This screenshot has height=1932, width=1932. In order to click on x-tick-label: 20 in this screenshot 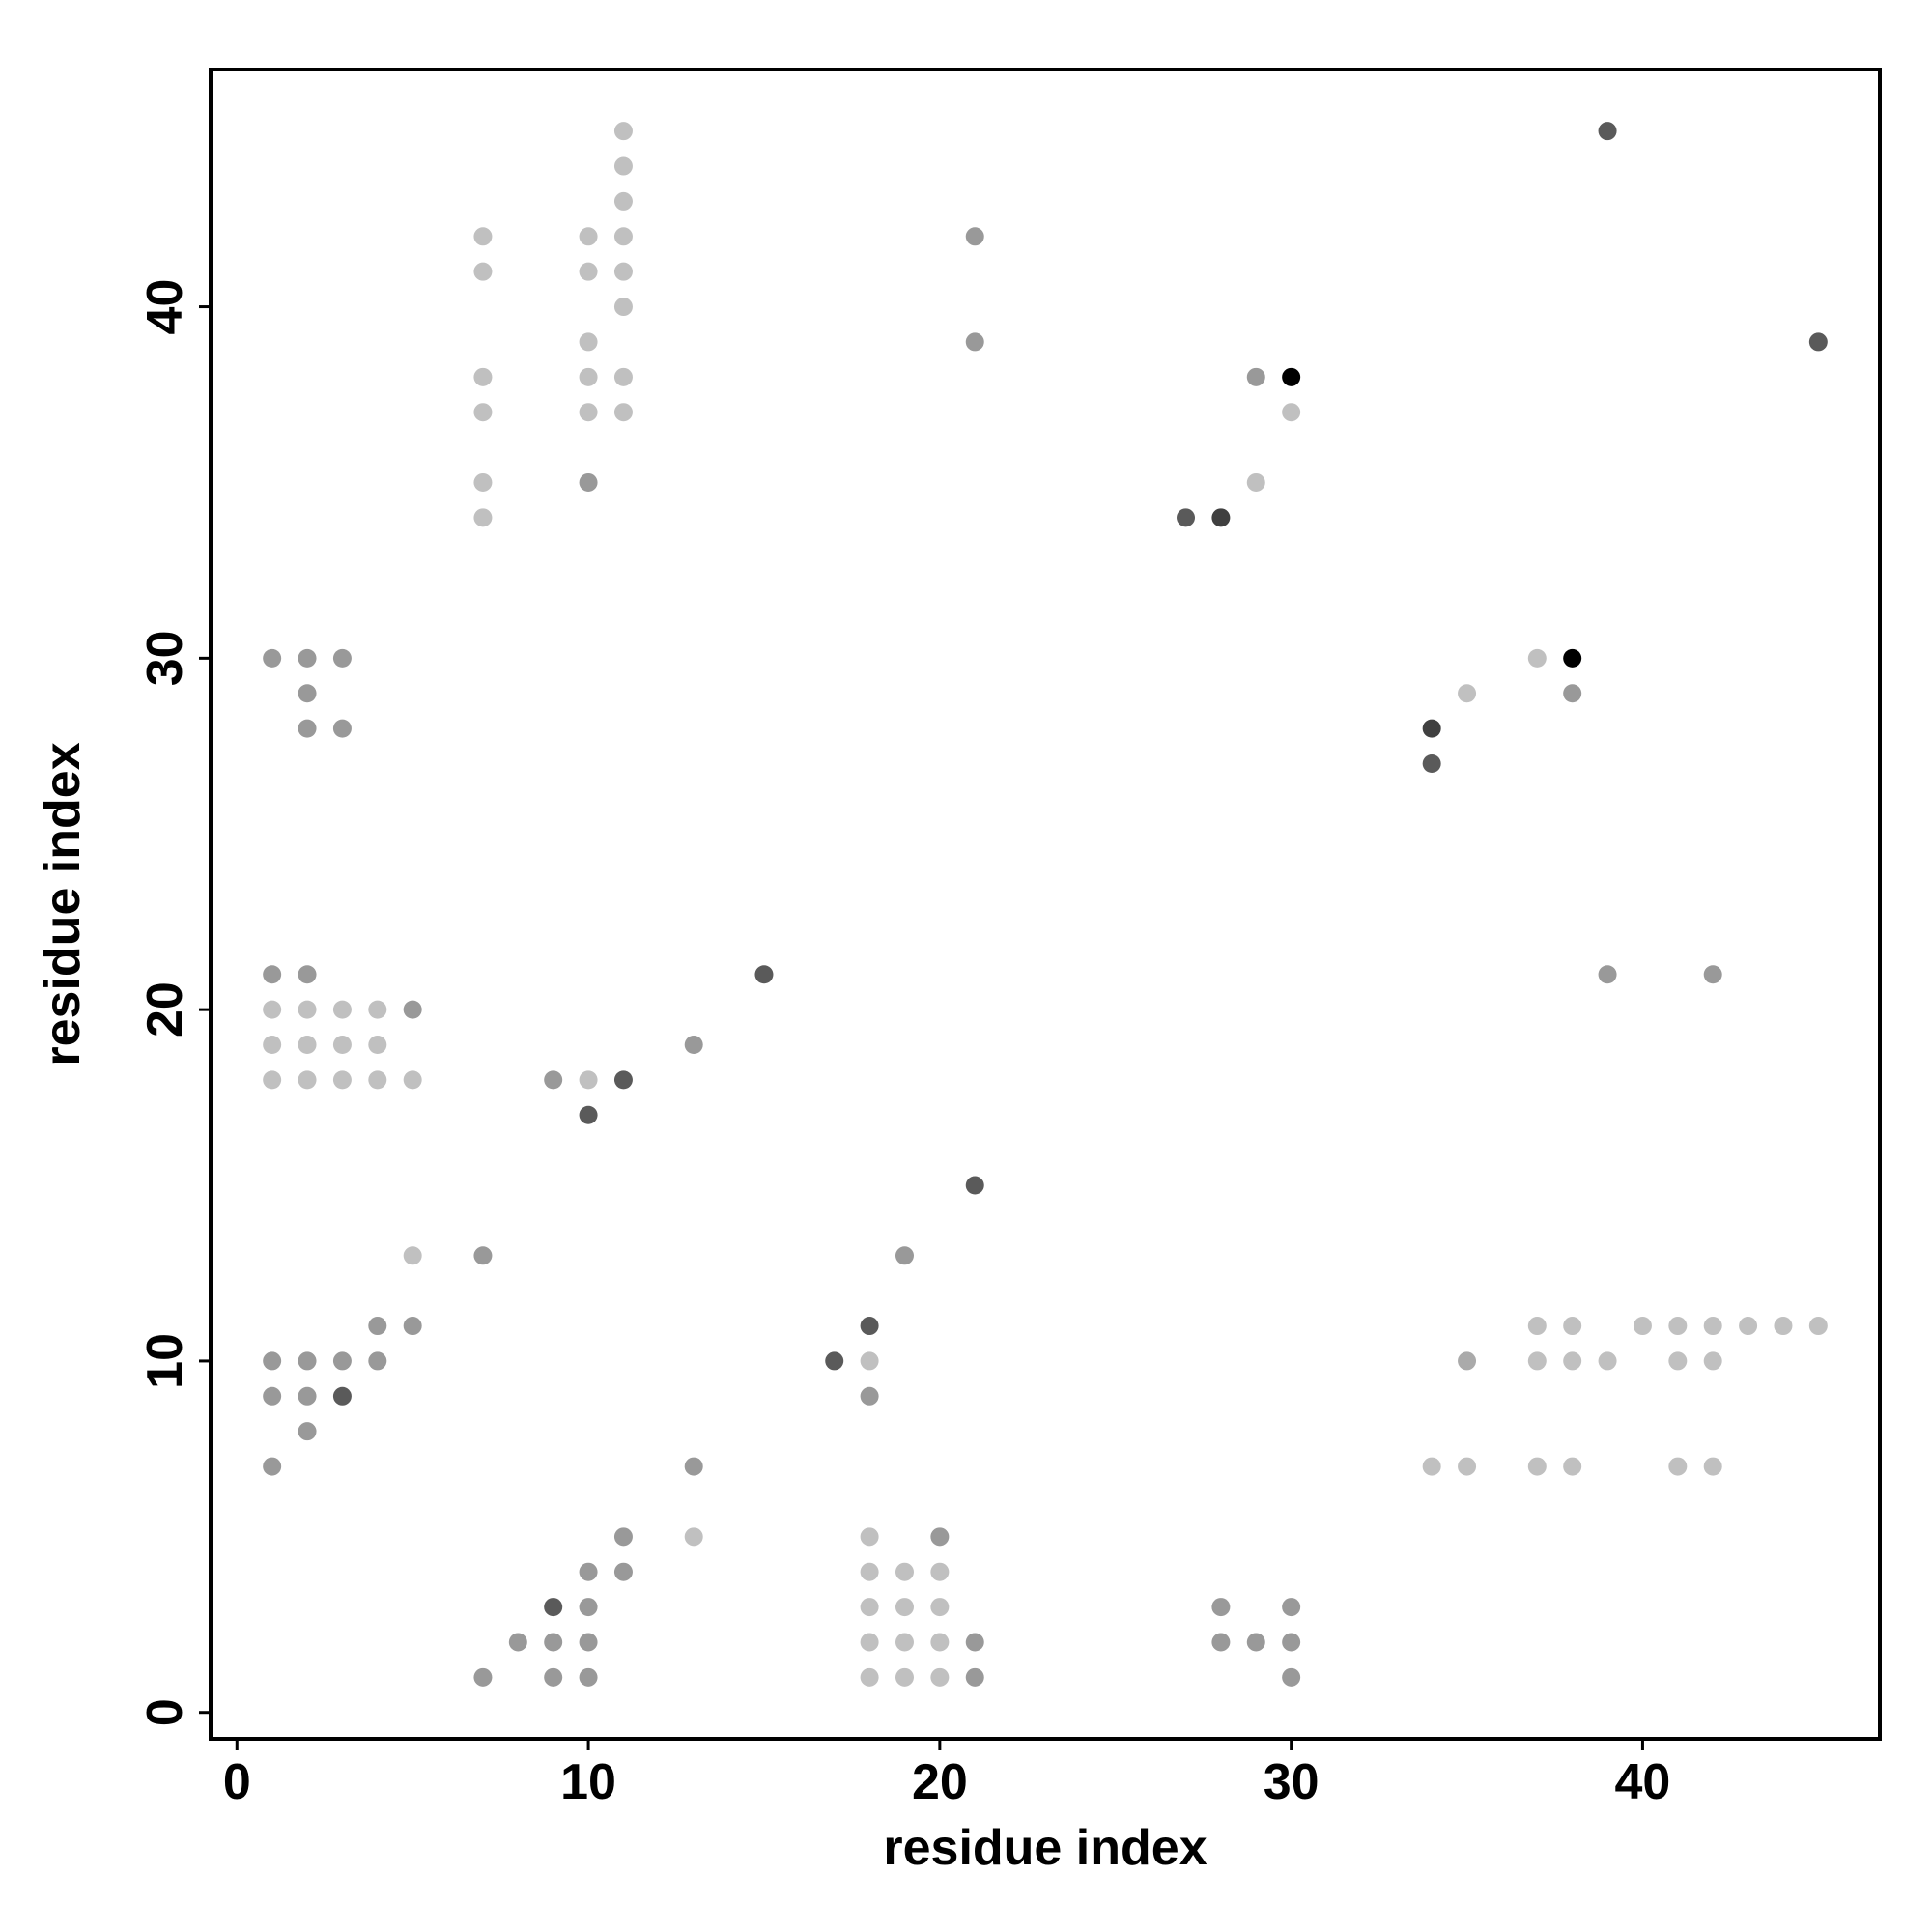, I will do `click(940, 1782)`.